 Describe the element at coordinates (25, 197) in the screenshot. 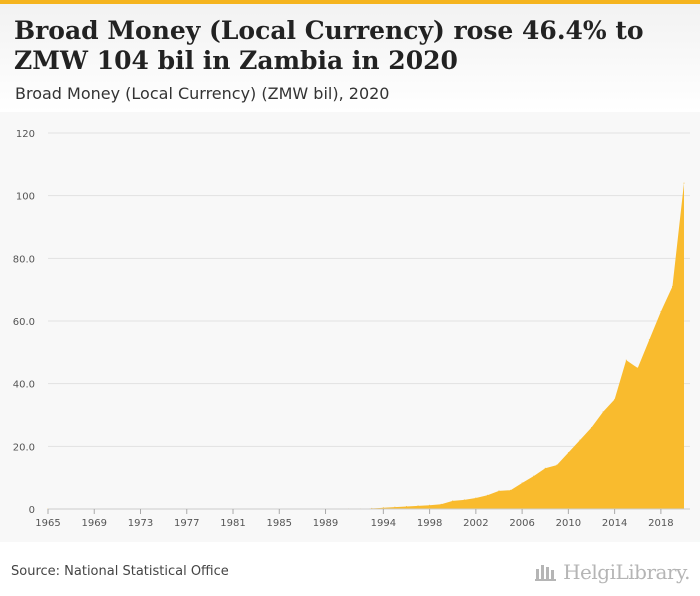

I see `y-tick-label: 100` at that location.